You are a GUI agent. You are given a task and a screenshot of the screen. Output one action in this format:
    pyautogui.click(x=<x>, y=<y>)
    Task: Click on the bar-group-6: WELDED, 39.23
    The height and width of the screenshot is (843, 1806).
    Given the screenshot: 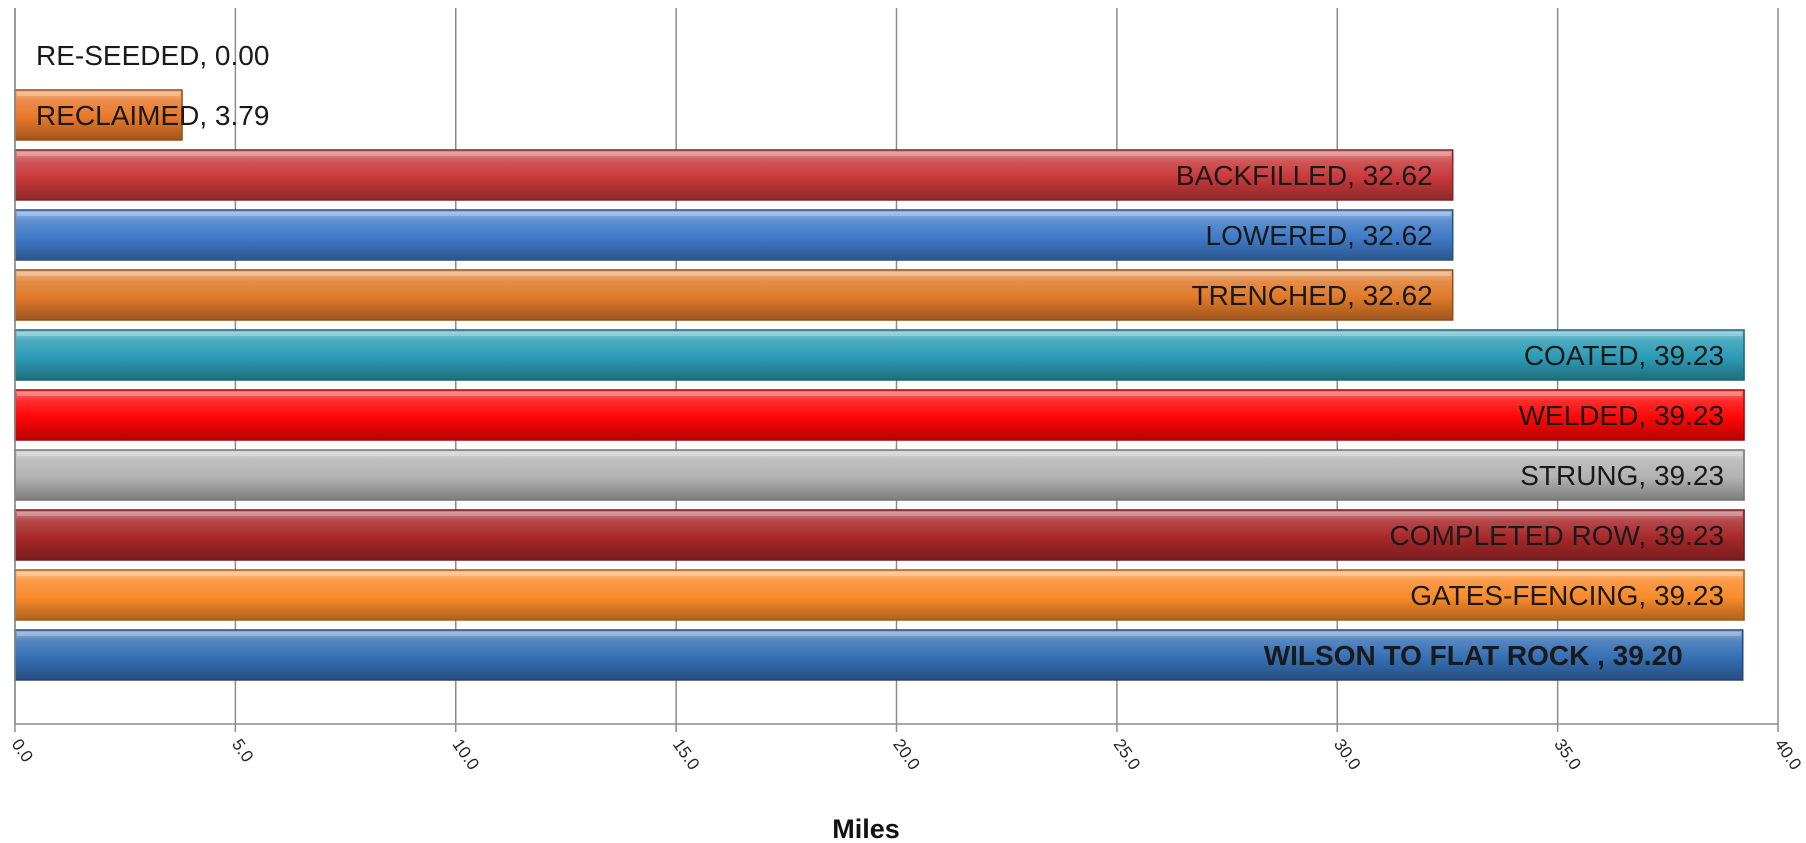 What is the action you would take?
    pyautogui.click(x=879, y=415)
    